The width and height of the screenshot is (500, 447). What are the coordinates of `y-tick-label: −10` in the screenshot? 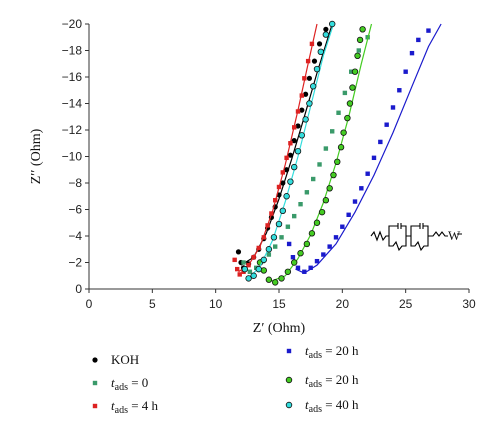 It's located at (72, 157).